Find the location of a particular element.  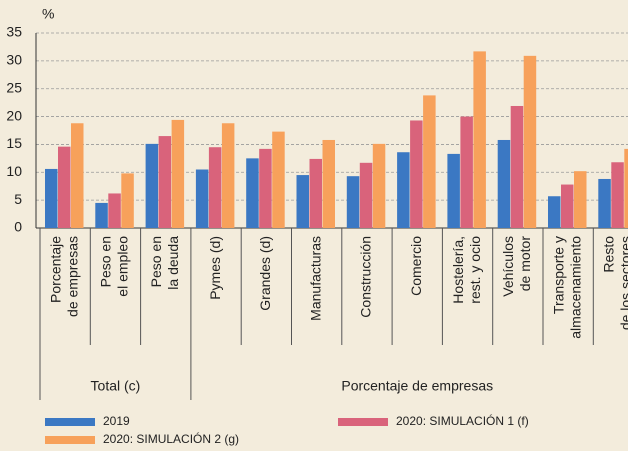

x-tick-label: Grandes (d) is located at coordinates (265, 273).